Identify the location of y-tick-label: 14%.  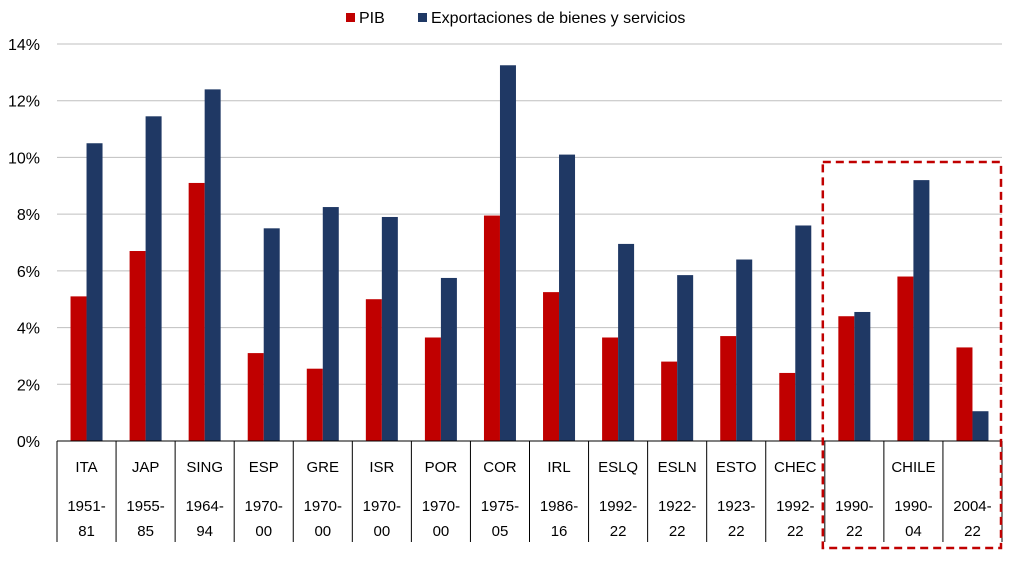
(24, 45).